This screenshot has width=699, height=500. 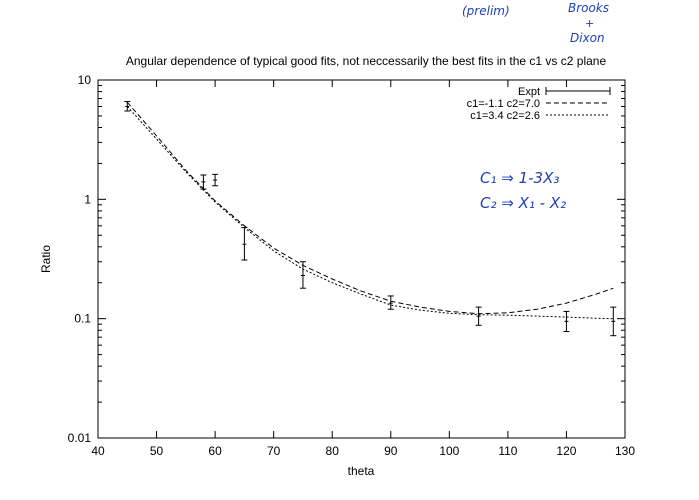 I want to click on x-tick-label: 40, so click(x=98, y=451).